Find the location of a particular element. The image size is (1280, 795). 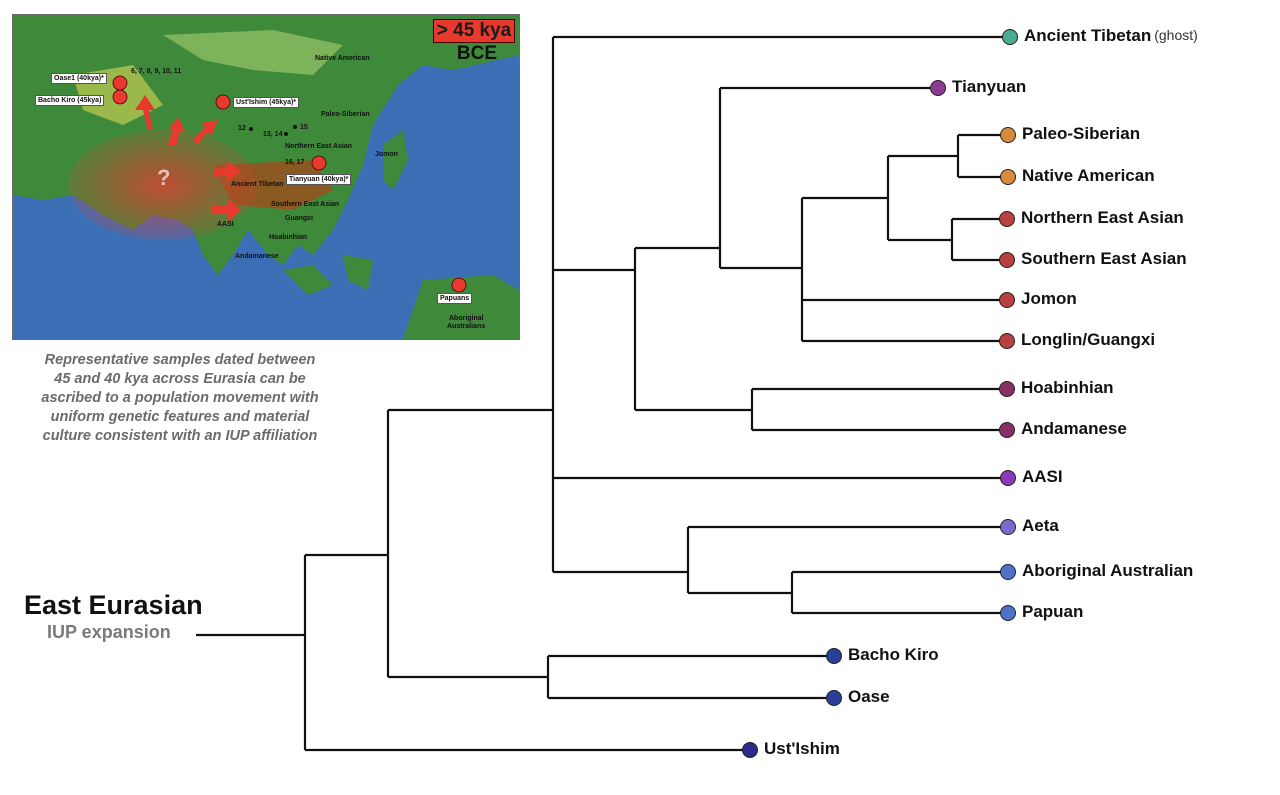

caption-line: ascribed to a population movement with is located at coordinates (180, 398).